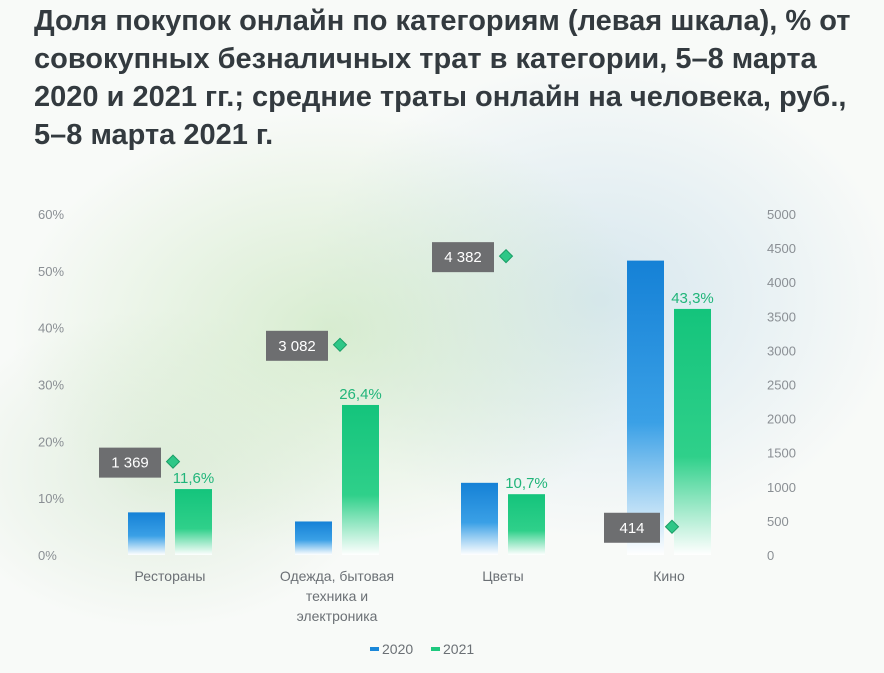 This screenshot has width=884, height=673. Describe the element at coordinates (435, 649) in the screenshot. I see `legend-swatch-2021` at that location.